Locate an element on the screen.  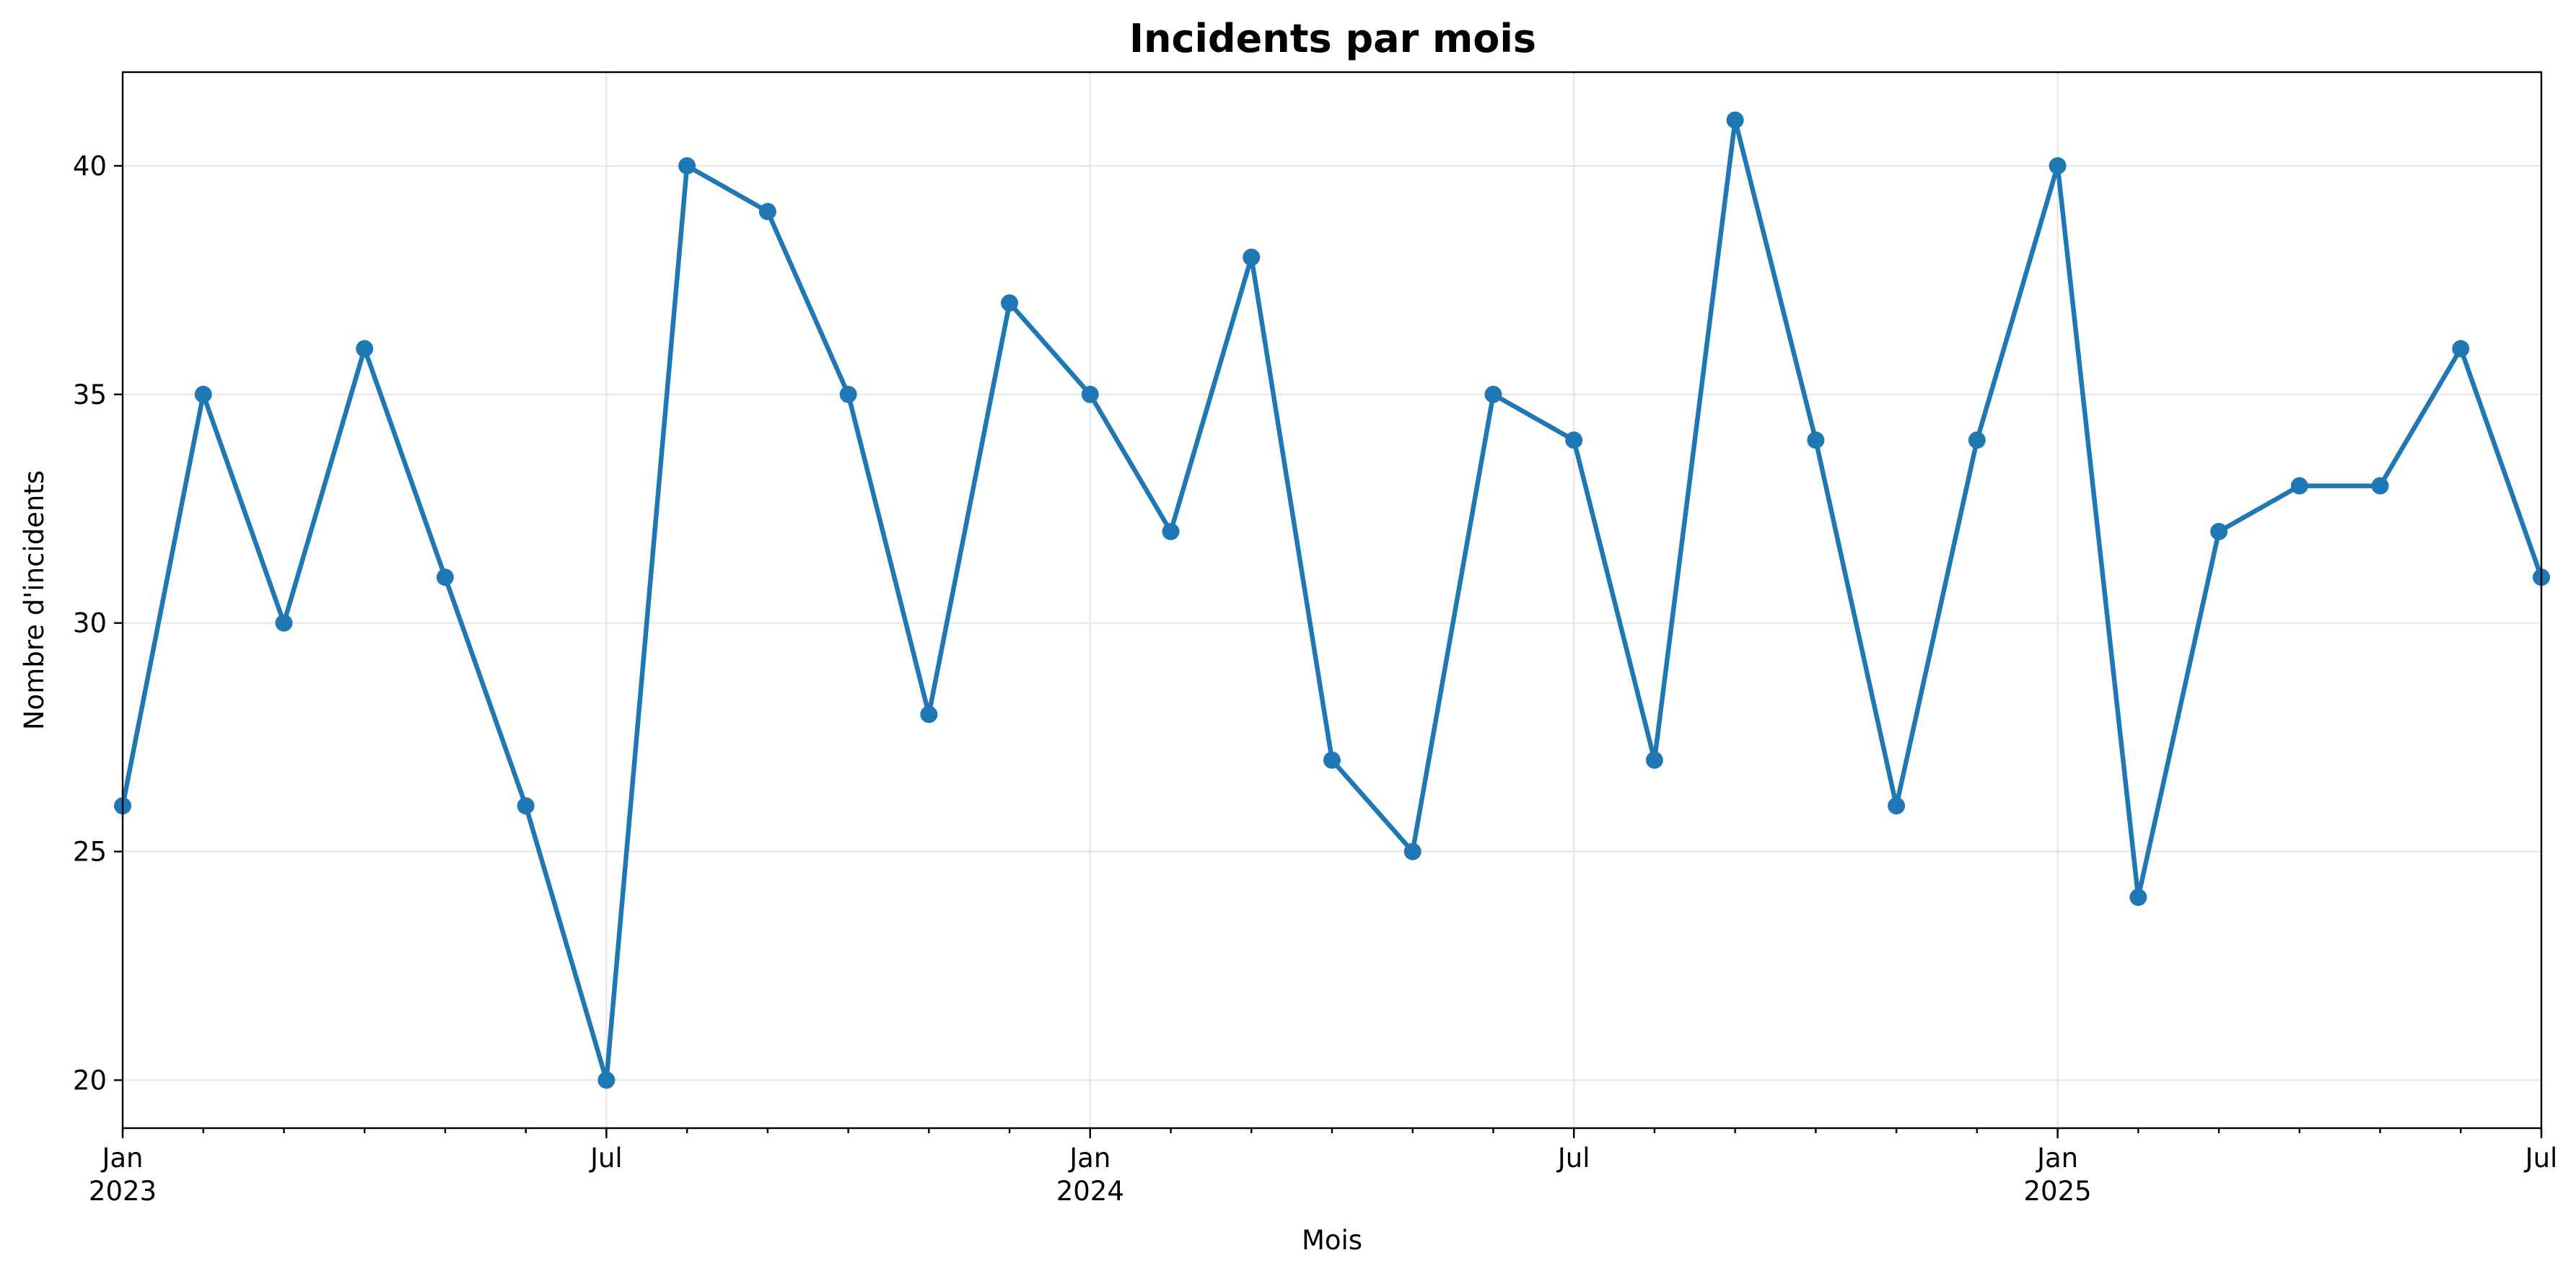
x-tick-year-label: 2024 is located at coordinates (1090, 1191).